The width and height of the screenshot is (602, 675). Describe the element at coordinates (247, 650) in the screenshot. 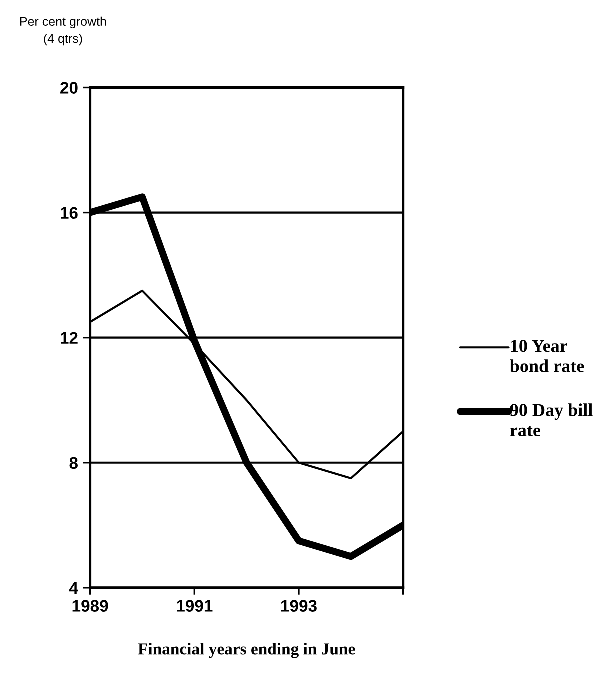

I see `x-axis-title: Financial years ending in June` at that location.